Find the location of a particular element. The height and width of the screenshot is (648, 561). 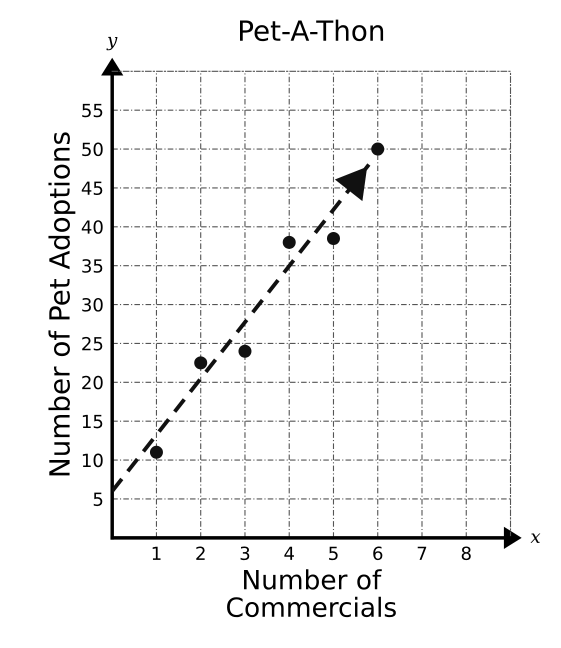

x-axis-title: Number of Commercials is located at coordinates (311, 593).